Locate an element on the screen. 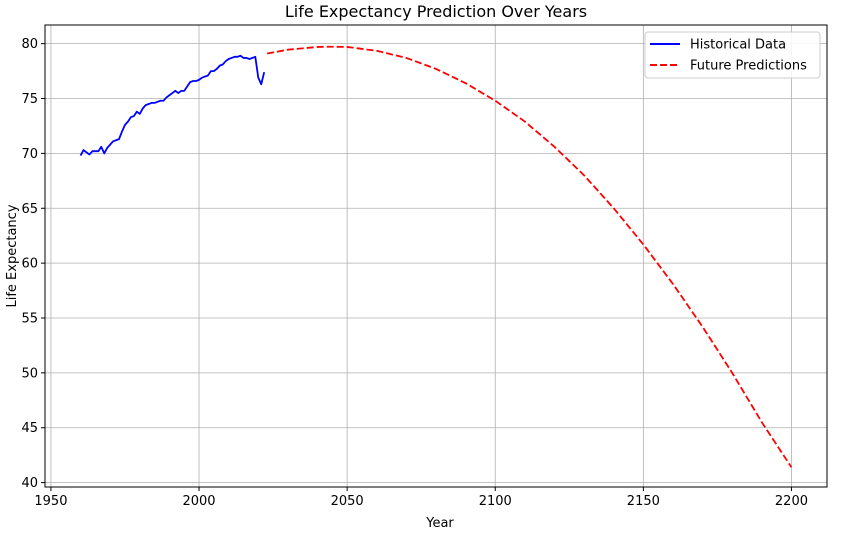 Image resolution: width=856 pixels, height=535 pixels. x-tick-label: 2050 is located at coordinates (347, 501).